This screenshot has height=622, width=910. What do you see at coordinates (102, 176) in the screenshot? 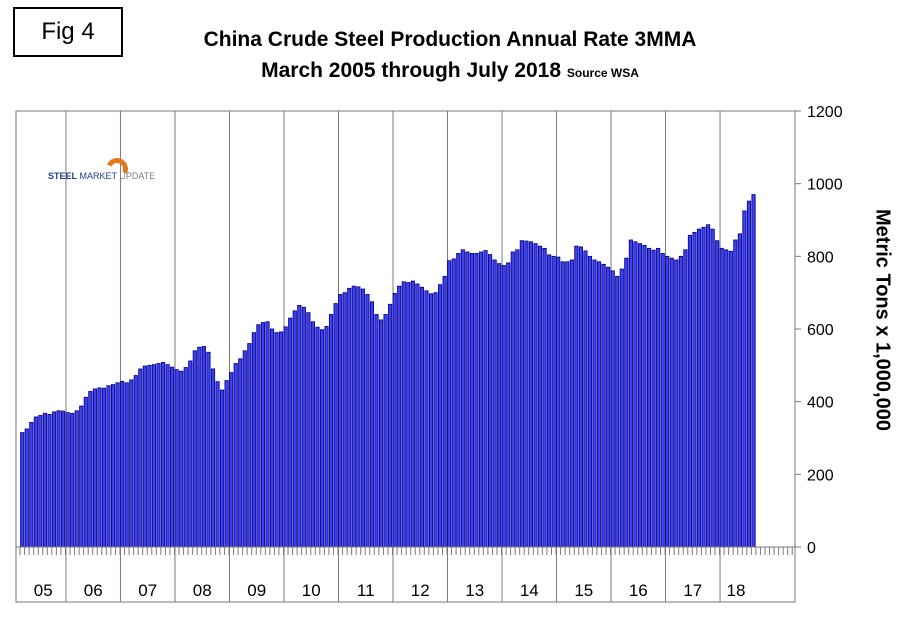
I see `logo-text: STEEL MARKET UPDATE` at bounding box center [102, 176].